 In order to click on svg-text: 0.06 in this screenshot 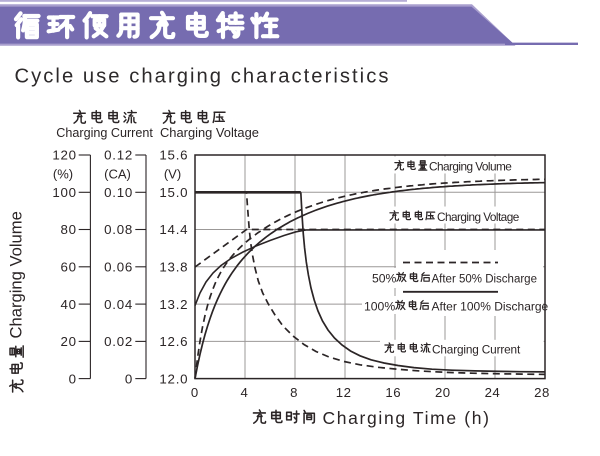, I will do `click(118, 267)`.